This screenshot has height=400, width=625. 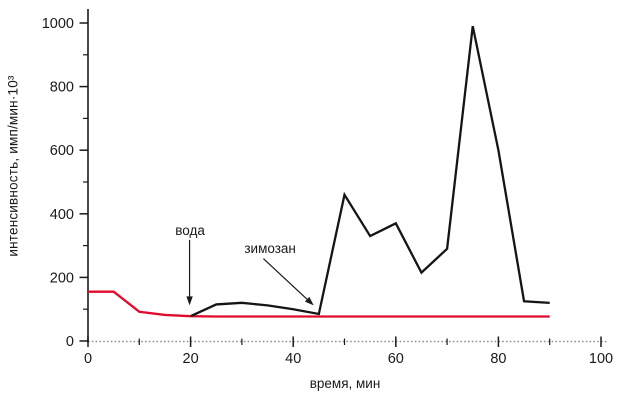 What do you see at coordinates (189, 301) in the screenshot?
I see `voda-arrow-head` at bounding box center [189, 301].